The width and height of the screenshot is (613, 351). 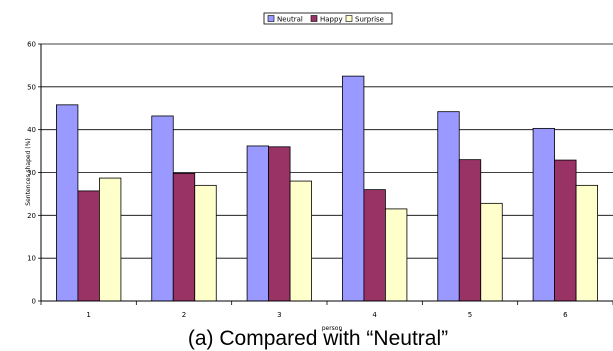 I want to click on y-tick-labels: 0 10 20 30 40 50 60, so click(x=31, y=173).